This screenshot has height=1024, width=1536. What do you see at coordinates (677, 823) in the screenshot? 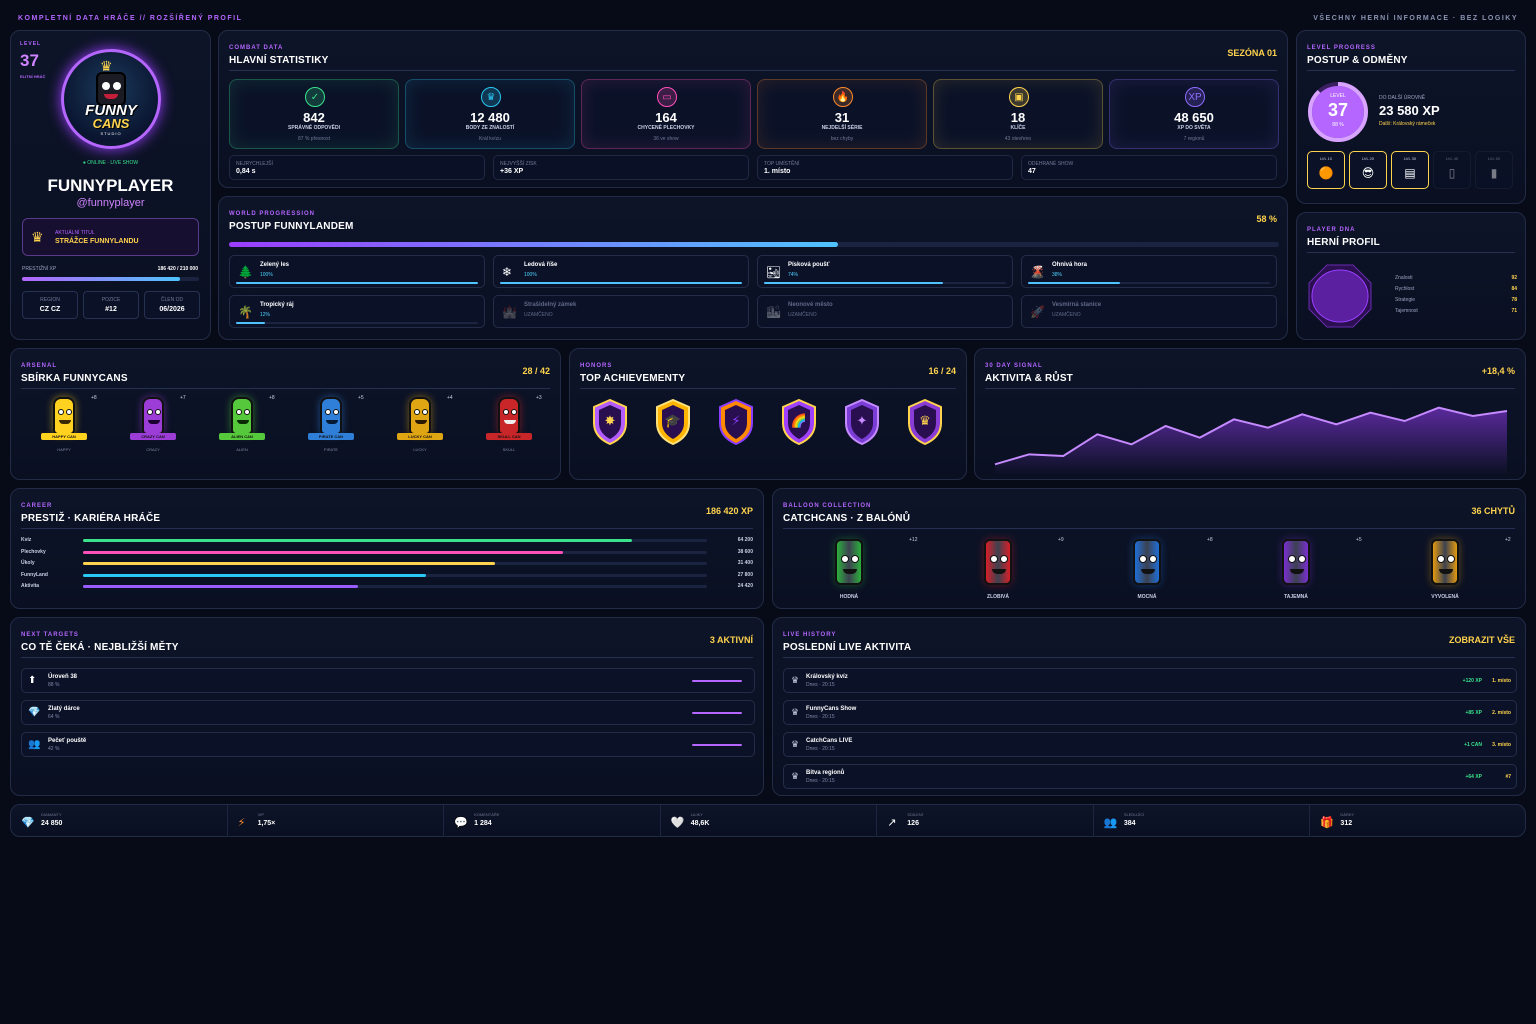
I see `bottom-stat-icon: 🤍` at bounding box center [677, 823].